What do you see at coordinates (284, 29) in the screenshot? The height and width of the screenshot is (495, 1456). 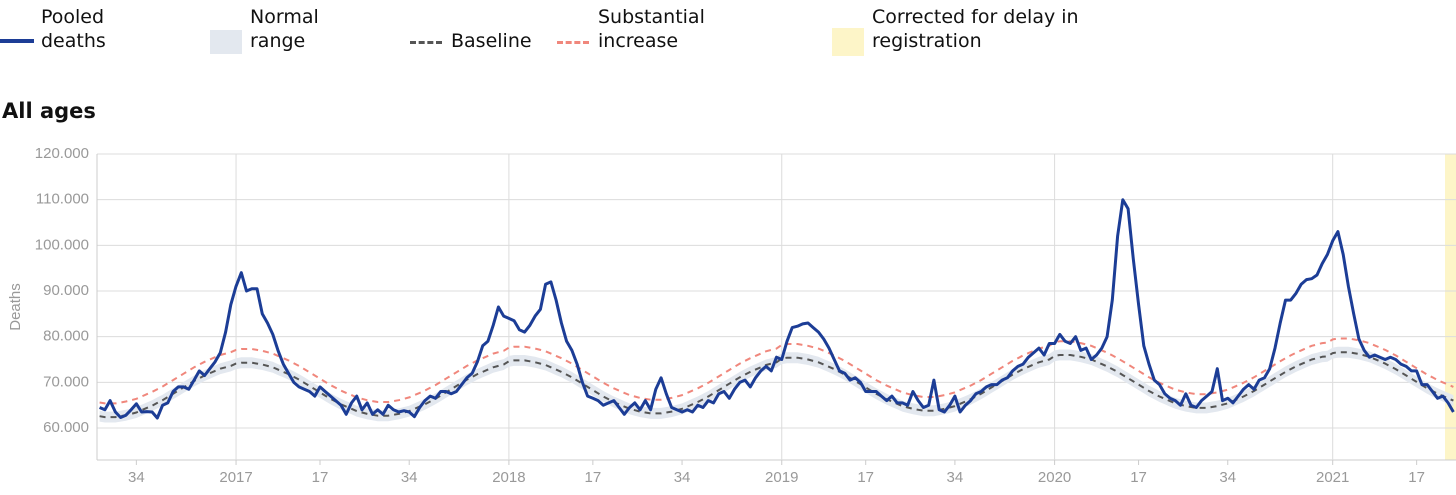 I see `legend-label: Normal range` at bounding box center [284, 29].